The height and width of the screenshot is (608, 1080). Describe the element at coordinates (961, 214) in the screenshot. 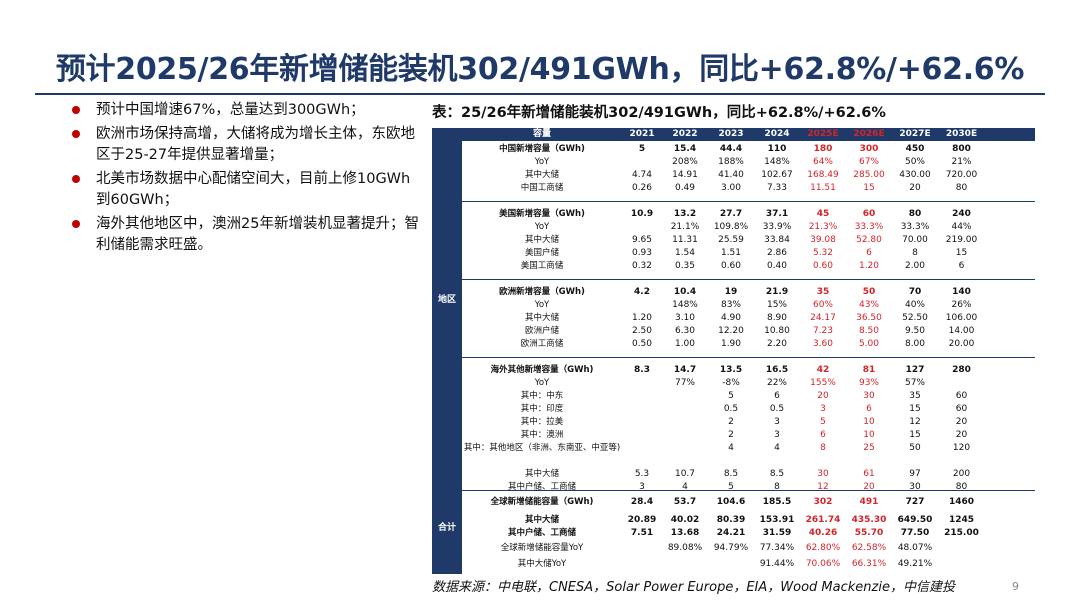

I see `table-cell: 240` at that location.